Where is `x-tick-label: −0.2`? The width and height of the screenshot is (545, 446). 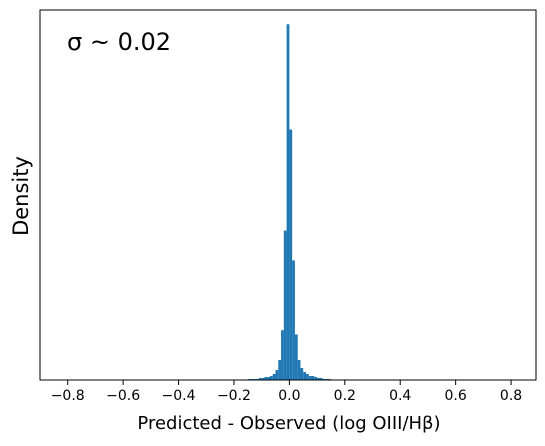 x-tick-label: −0.2 is located at coordinates (234, 396).